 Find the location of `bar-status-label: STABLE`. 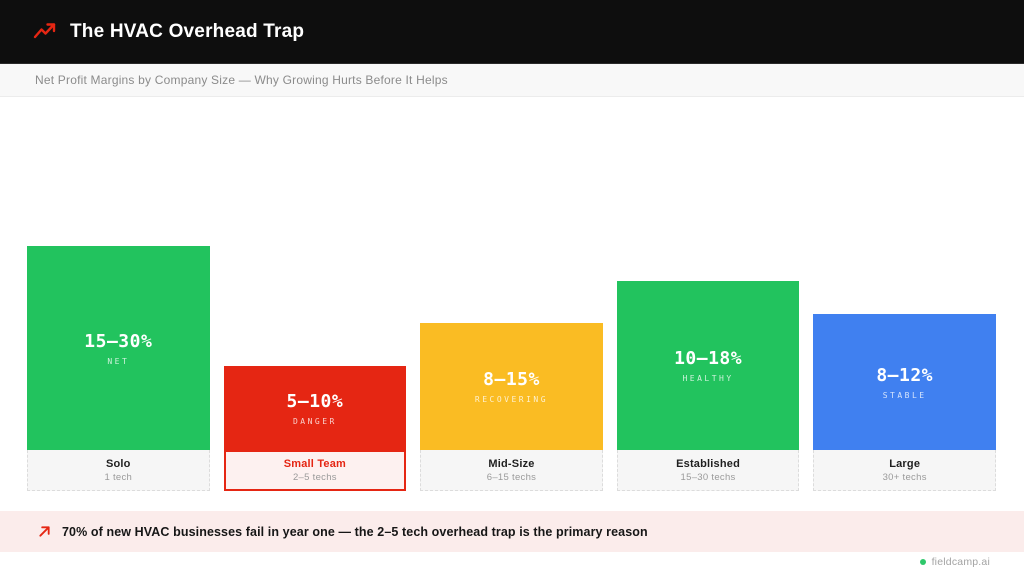

bar-status-label: STABLE is located at coordinates (904, 395).